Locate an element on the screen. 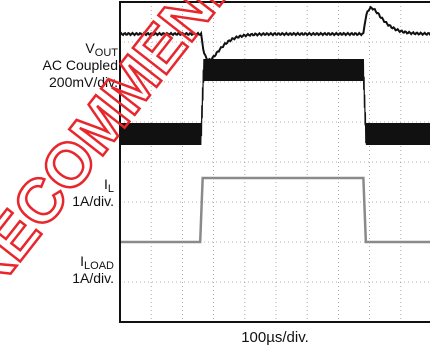  il-scale: 1A/div. is located at coordinates (93, 201).